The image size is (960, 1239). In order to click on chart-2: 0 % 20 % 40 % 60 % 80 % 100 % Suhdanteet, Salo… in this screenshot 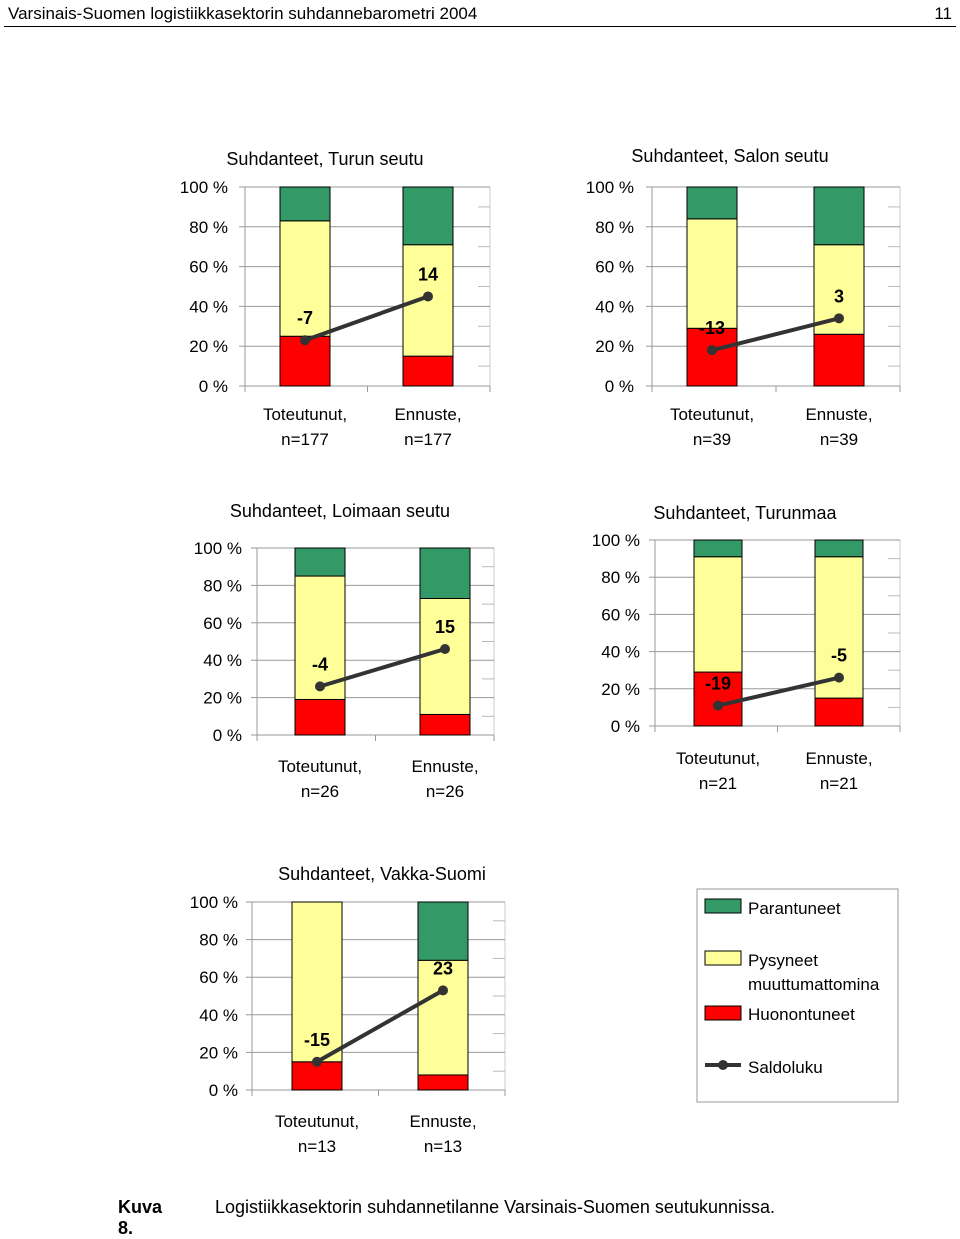, I will do `click(743, 297)`.